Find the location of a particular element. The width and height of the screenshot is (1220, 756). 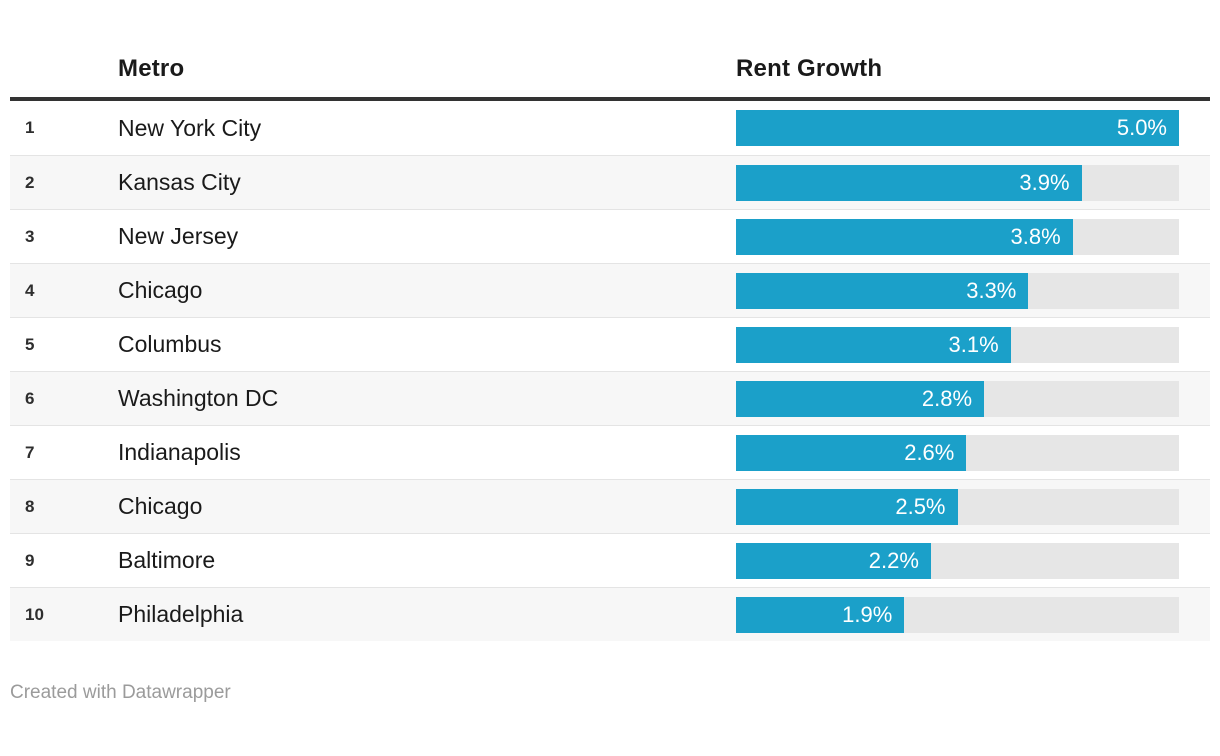

bar-track: 2.8% is located at coordinates (957, 398).